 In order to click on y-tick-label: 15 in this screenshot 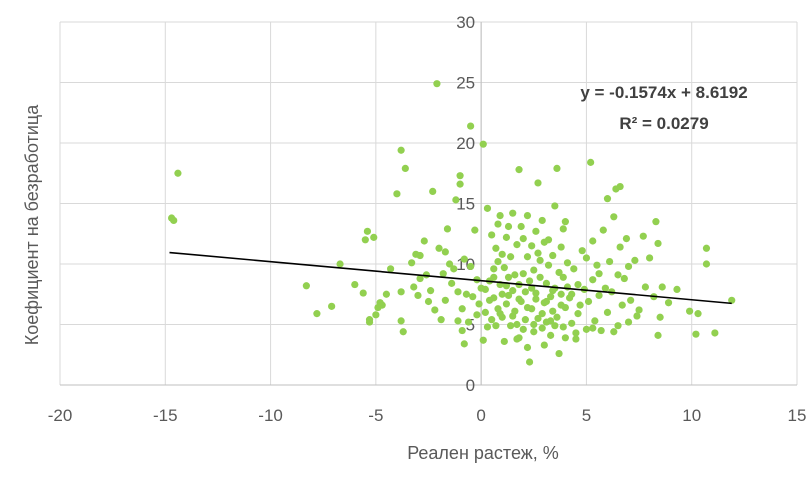, I will do `click(465, 204)`.